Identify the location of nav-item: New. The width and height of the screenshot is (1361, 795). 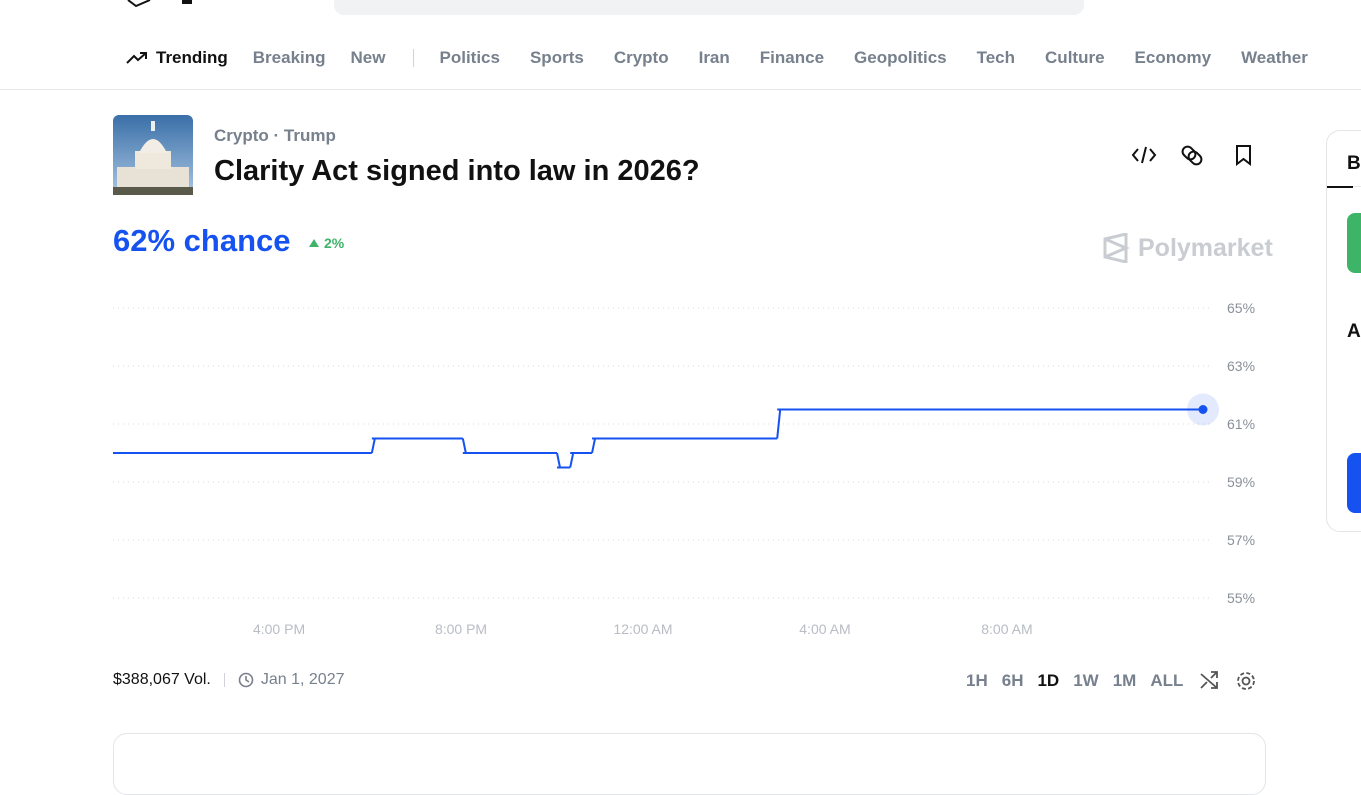
(368, 57).